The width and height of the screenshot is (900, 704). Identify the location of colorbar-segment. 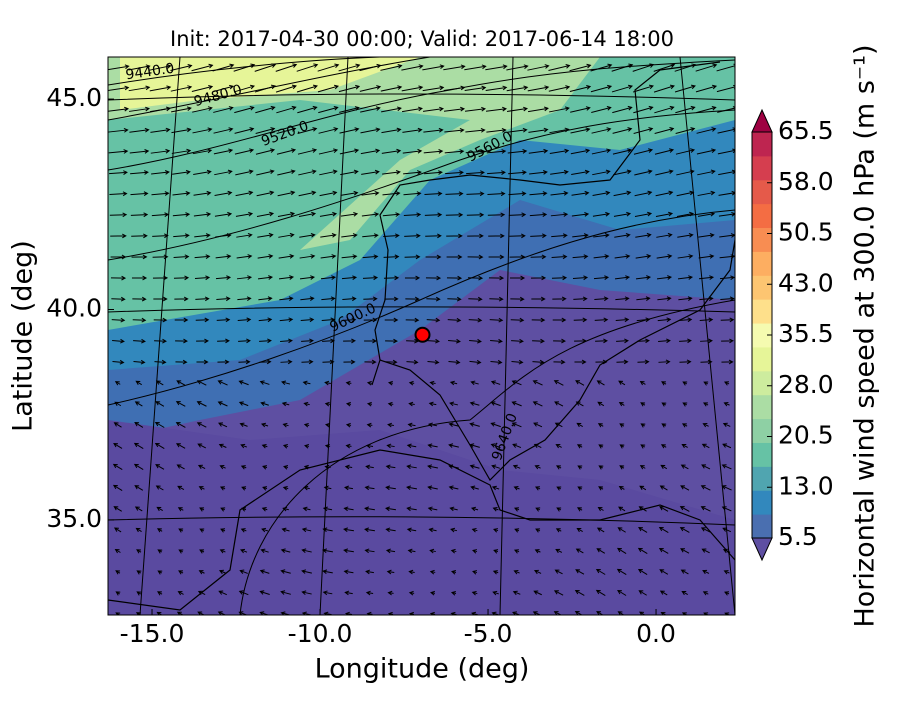
(762, 526).